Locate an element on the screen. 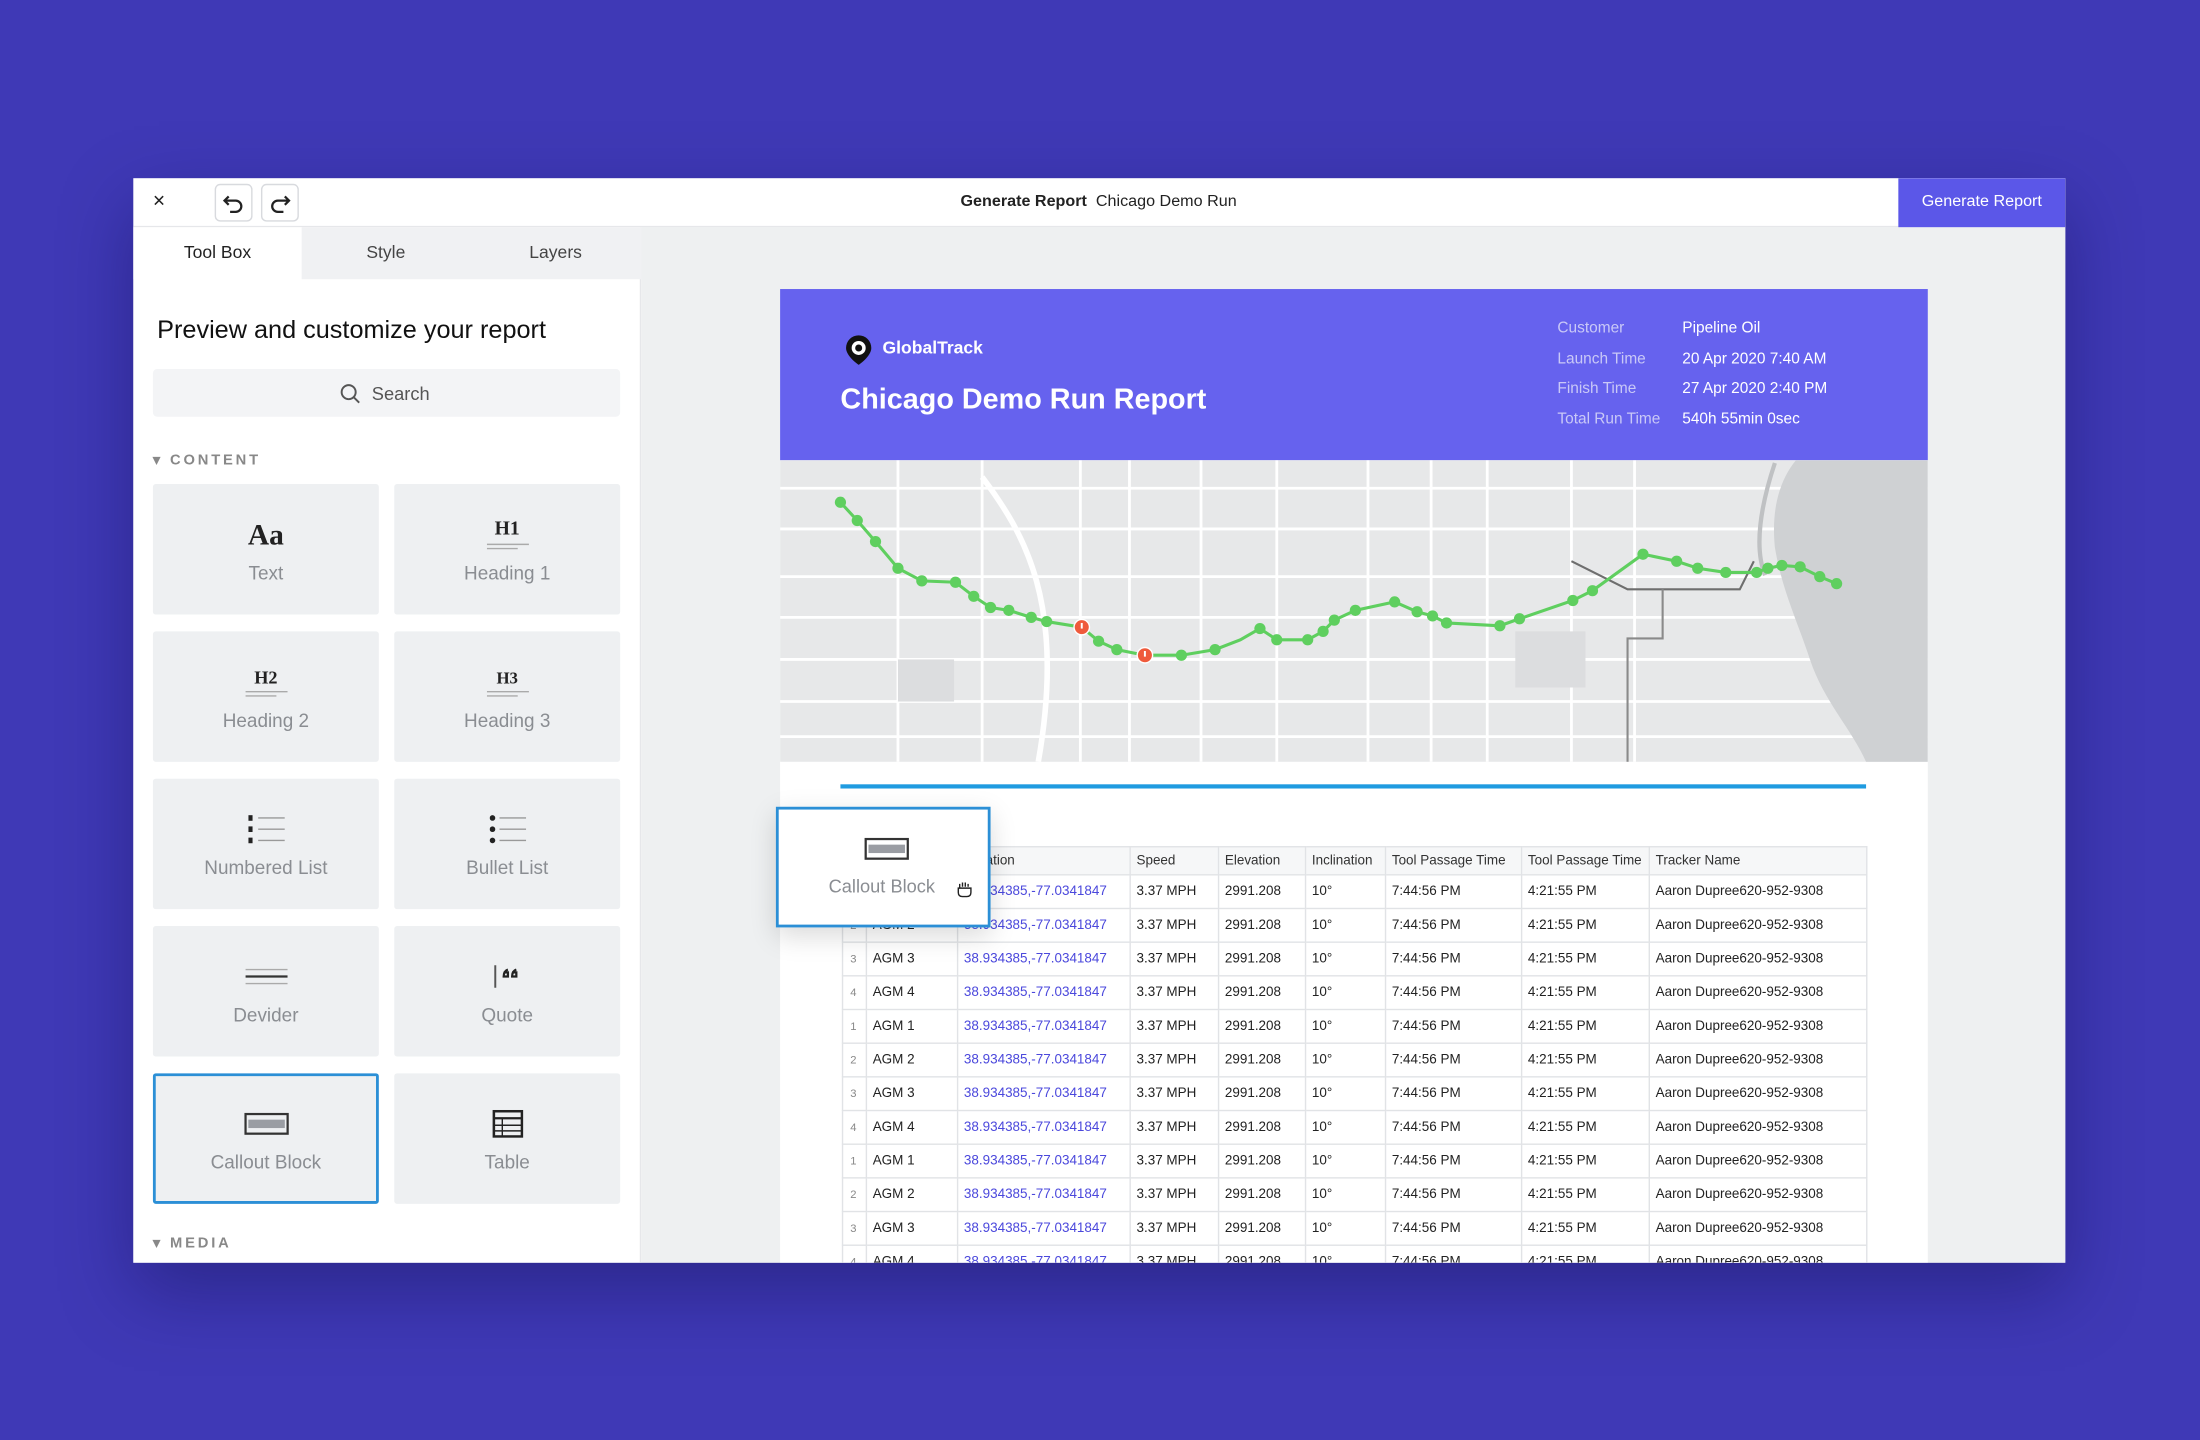 This screenshot has width=2200, height=1440. redo-button is located at coordinates (279, 202).